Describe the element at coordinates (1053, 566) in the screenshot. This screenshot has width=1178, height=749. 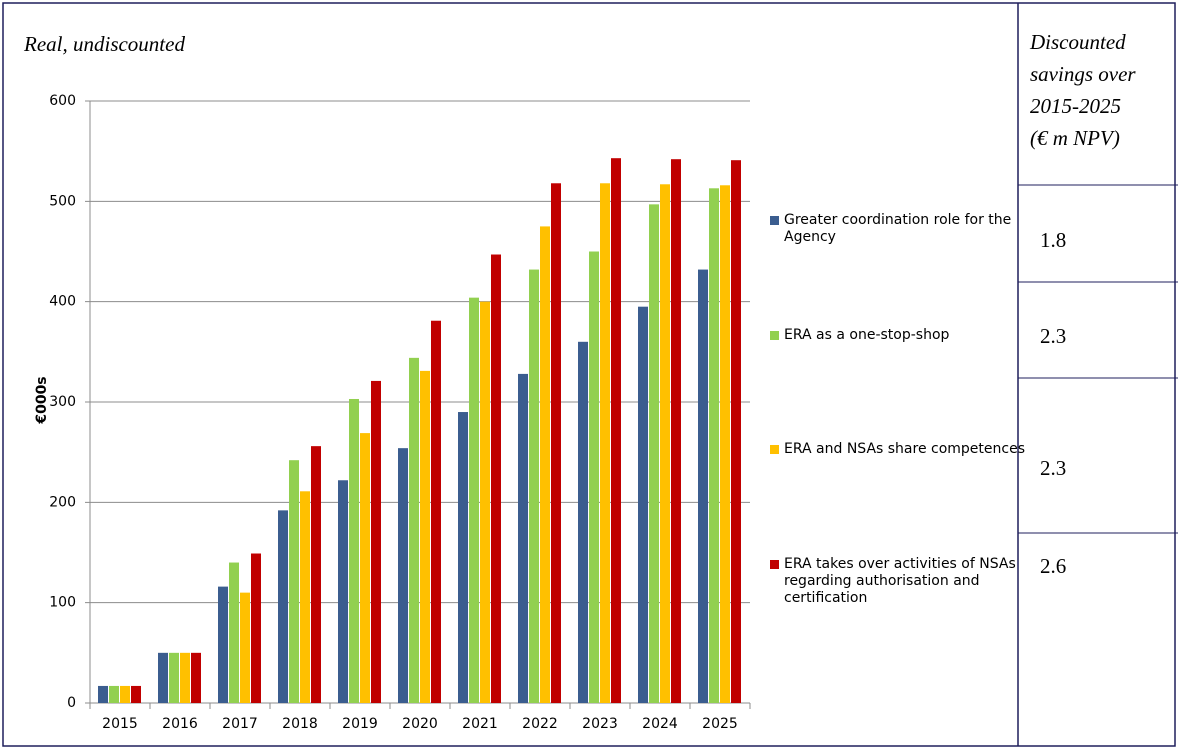
I see `table-value: 2.6` at that location.